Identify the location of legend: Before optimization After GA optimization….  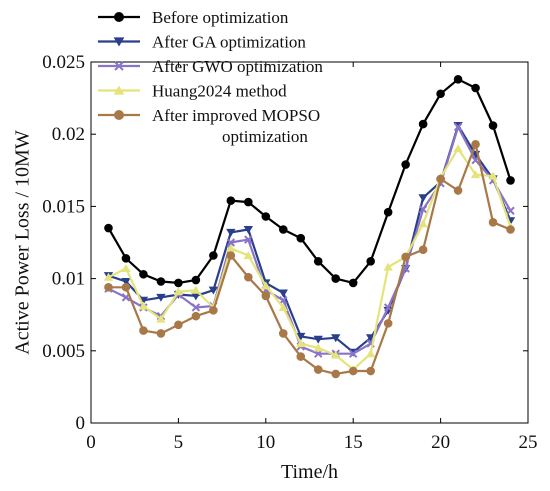
(210, 77).